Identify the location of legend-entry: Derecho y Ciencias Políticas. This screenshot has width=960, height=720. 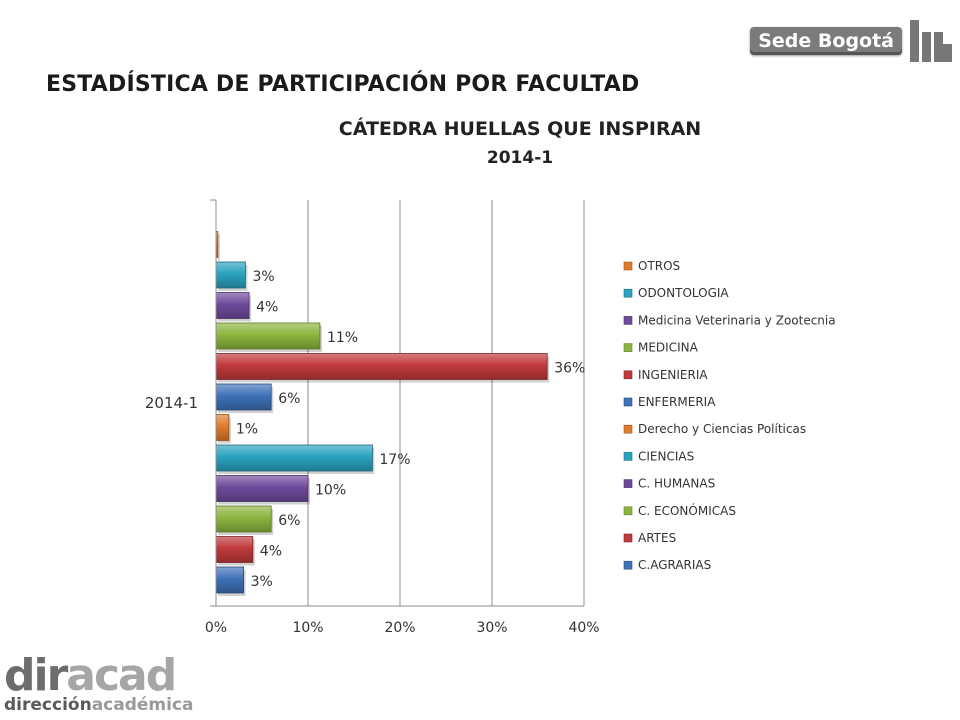
(722, 429).